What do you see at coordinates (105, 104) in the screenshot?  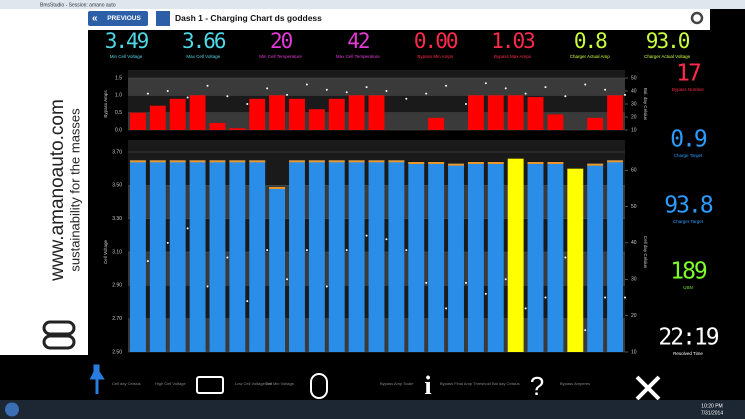 I see `y-axis-label: Bypass Amps` at bounding box center [105, 104].